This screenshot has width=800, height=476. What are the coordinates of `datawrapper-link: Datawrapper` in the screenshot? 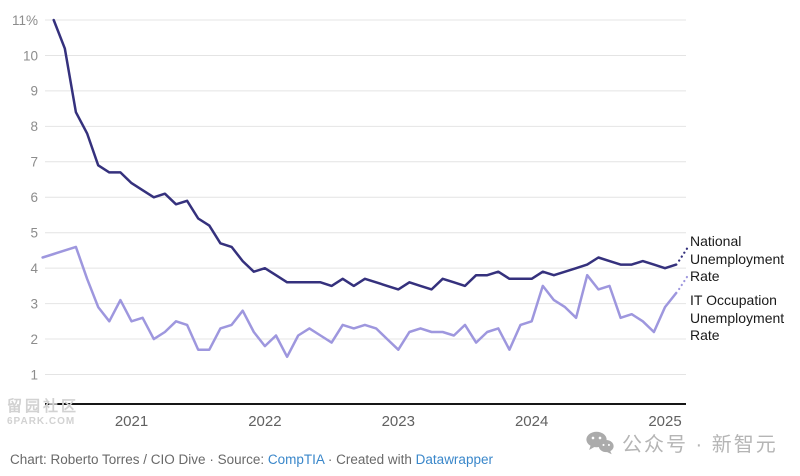 It's located at (454, 459).